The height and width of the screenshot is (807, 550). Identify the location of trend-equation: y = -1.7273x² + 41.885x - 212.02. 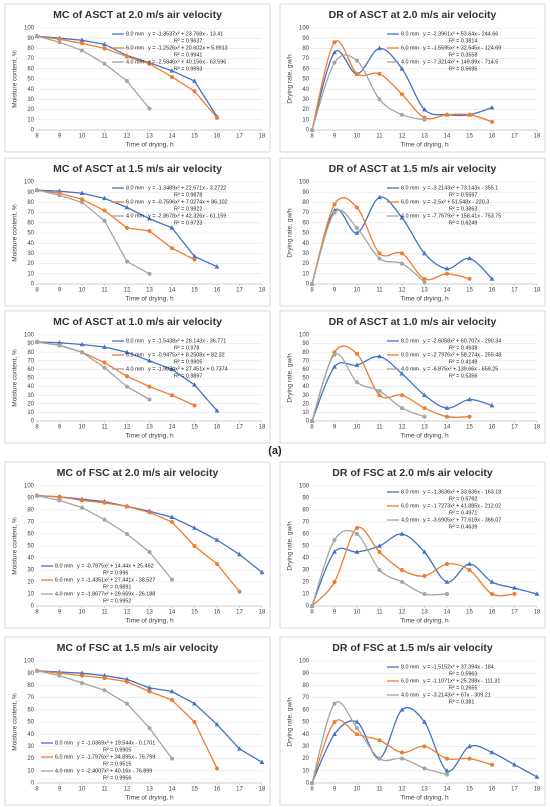
(462, 506).